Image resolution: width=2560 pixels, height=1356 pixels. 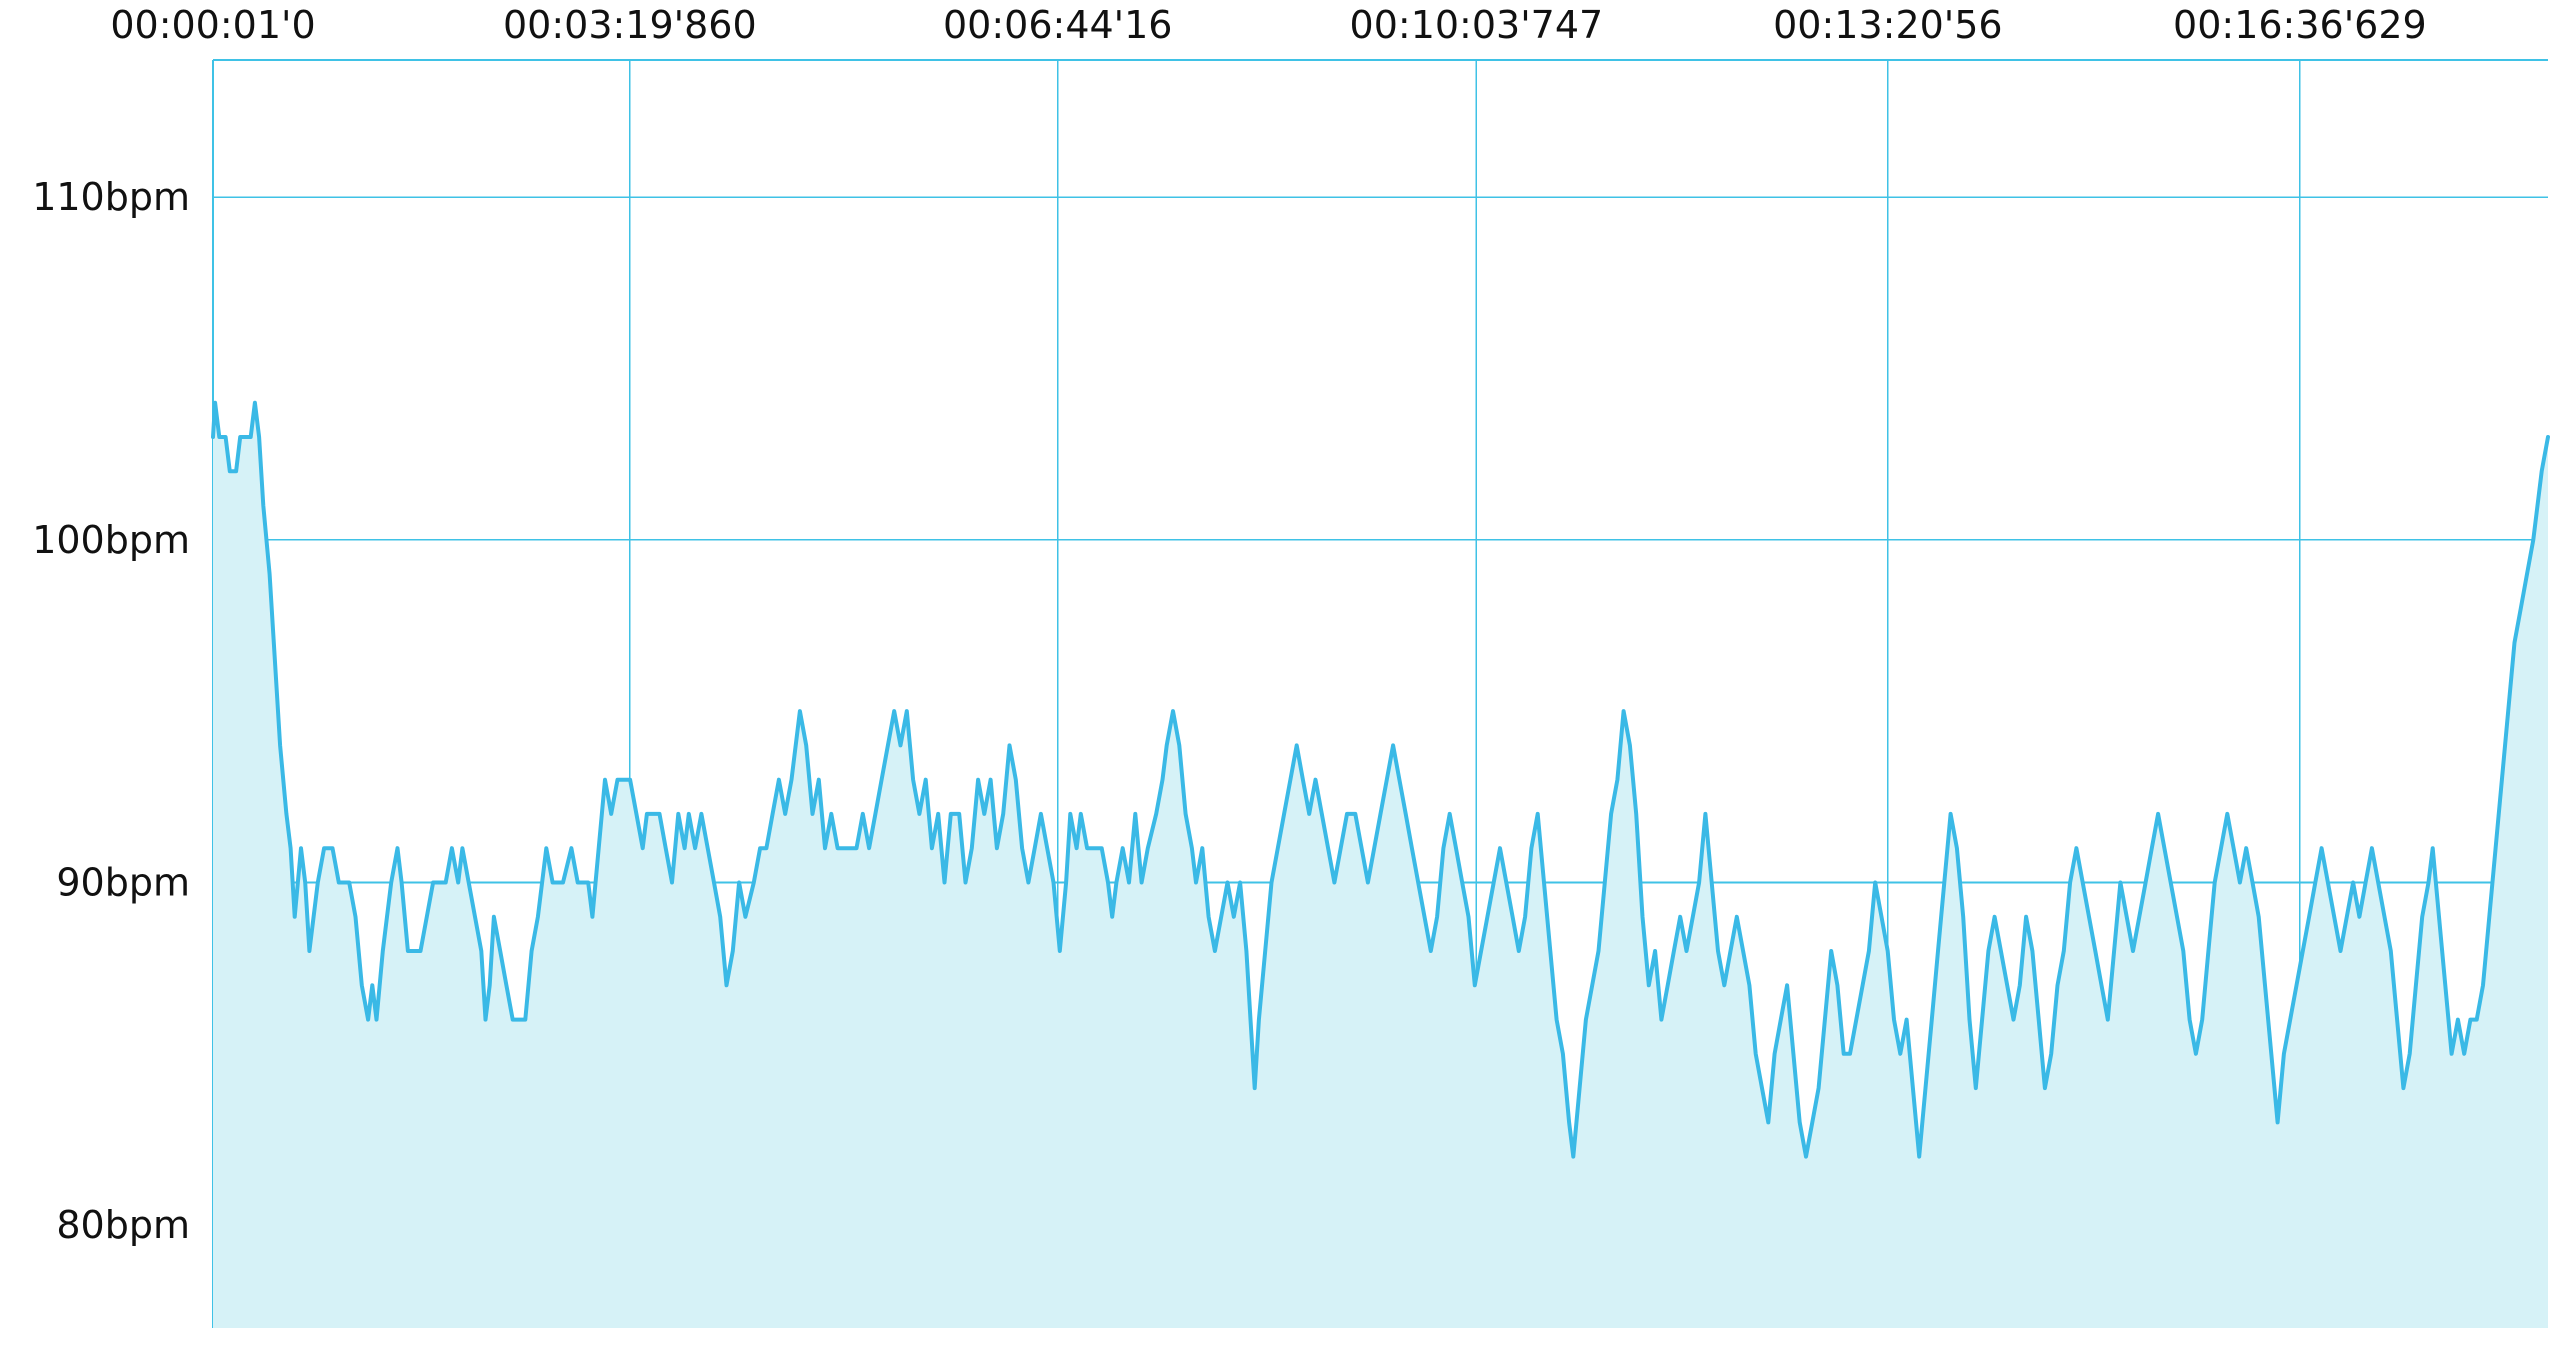 I want to click on x-tick-label: 00:10:03'747, so click(x=1477, y=25).